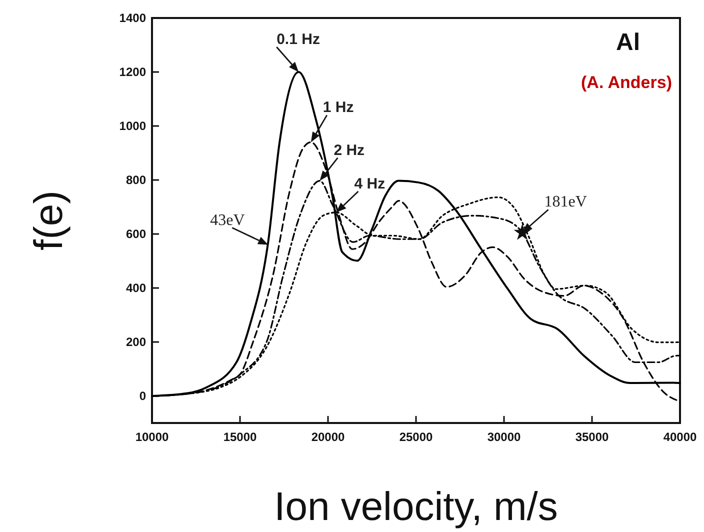 Image resolution: width=704 pixels, height=532 pixels. What do you see at coordinates (416, 437) in the screenshot?
I see `x-tick-label: 25000` at bounding box center [416, 437].